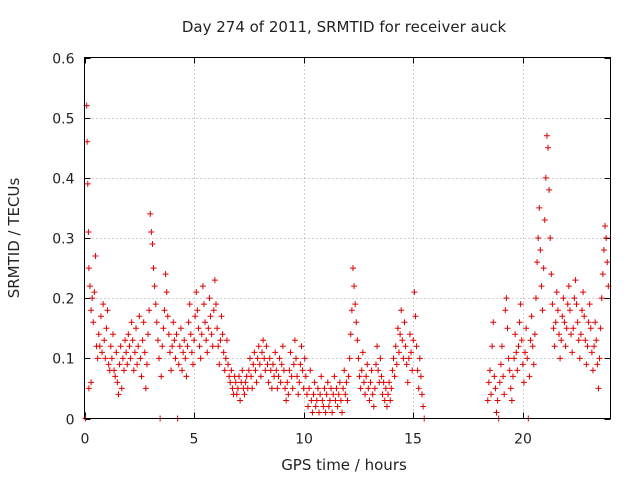 This screenshot has height=480, width=640. I want to click on y-tick-label: 0.5, so click(63, 120).